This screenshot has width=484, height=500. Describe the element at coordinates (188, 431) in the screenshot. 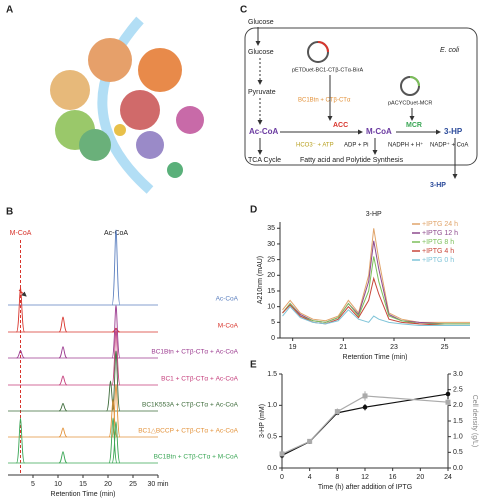

I see `trace-label: BC1△BCCP + CTβ-CTα + Ac-CoA` at that location.